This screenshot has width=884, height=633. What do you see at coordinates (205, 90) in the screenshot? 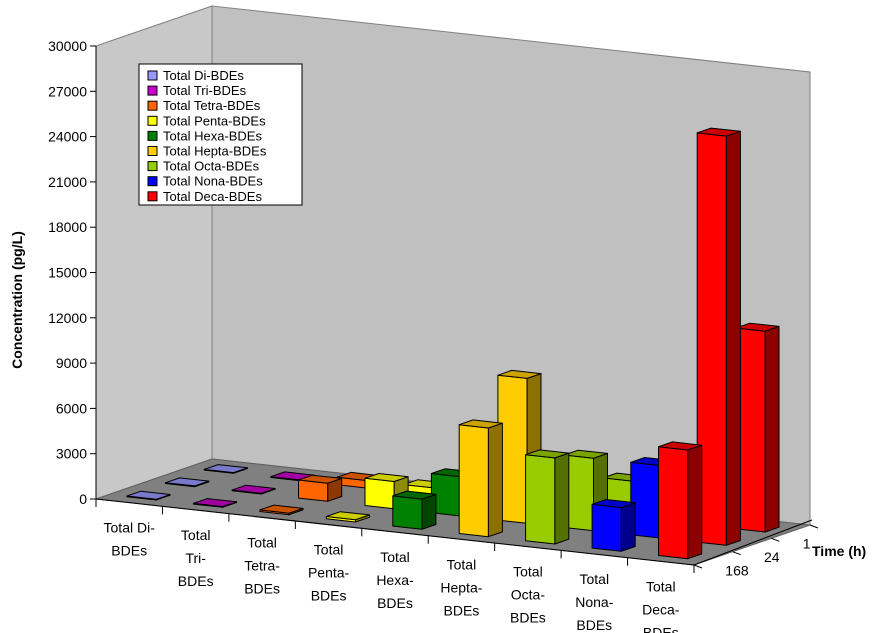
I see `legend-entry: Total Tri-BDEs` at bounding box center [205, 90].